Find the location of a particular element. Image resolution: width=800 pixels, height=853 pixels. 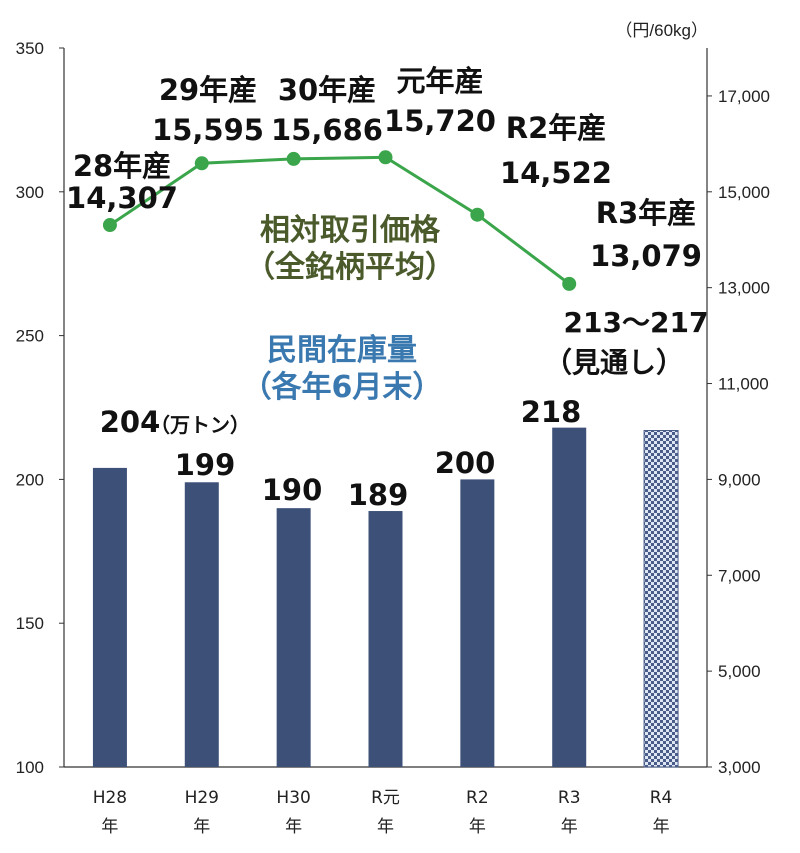

right-tick-label: 11,000 is located at coordinates (743, 384).